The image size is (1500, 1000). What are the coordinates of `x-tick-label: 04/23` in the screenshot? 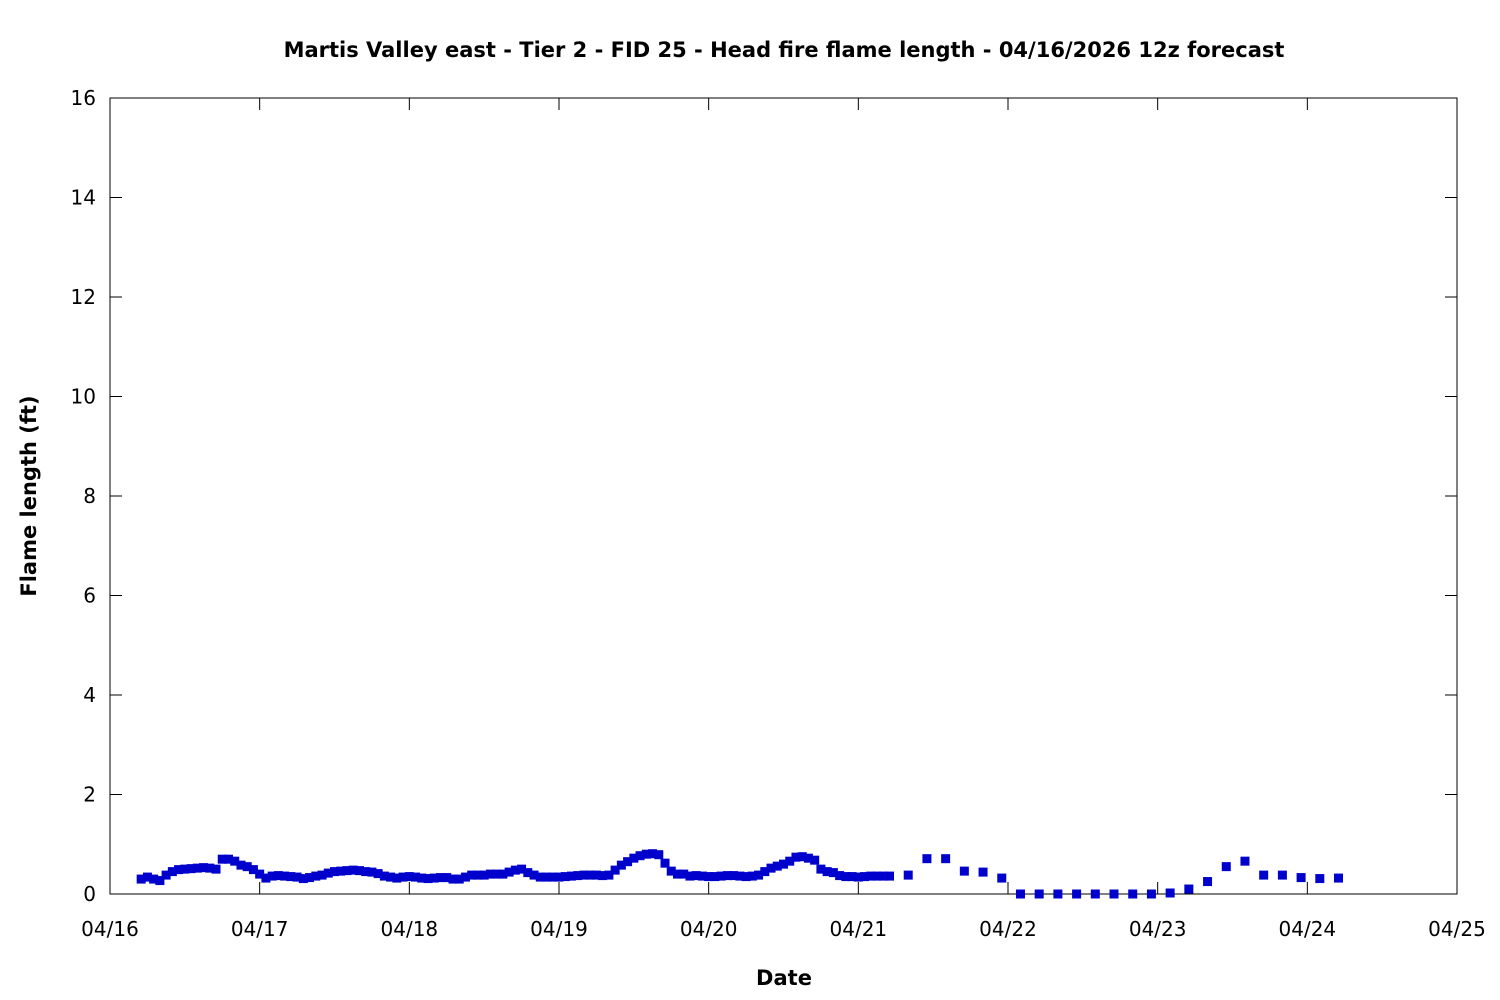 It's located at (1158, 929).